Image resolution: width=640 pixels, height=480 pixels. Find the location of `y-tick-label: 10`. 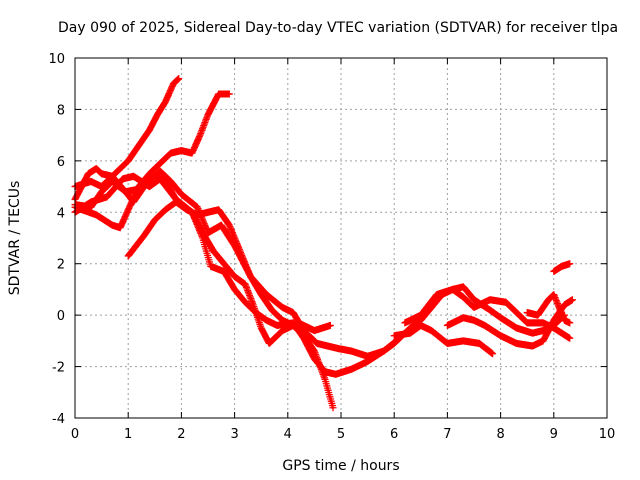

y-tick-label: 10 is located at coordinates (56, 59).